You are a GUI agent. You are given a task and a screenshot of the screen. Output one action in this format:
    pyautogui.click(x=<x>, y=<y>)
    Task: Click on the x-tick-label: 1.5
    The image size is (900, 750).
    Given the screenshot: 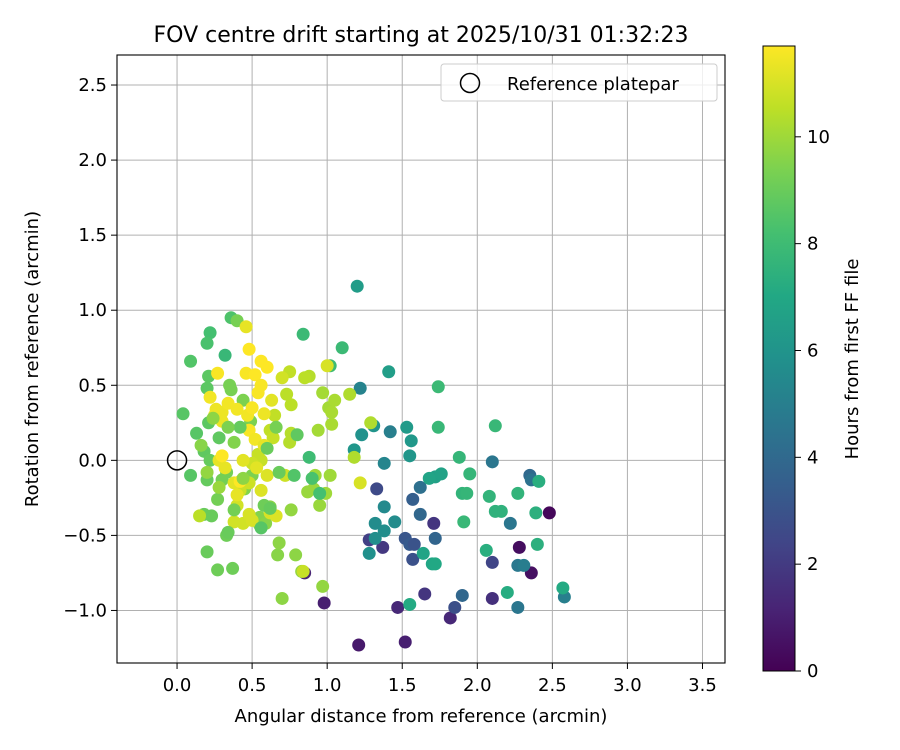 What is the action you would take?
    pyautogui.click(x=402, y=685)
    